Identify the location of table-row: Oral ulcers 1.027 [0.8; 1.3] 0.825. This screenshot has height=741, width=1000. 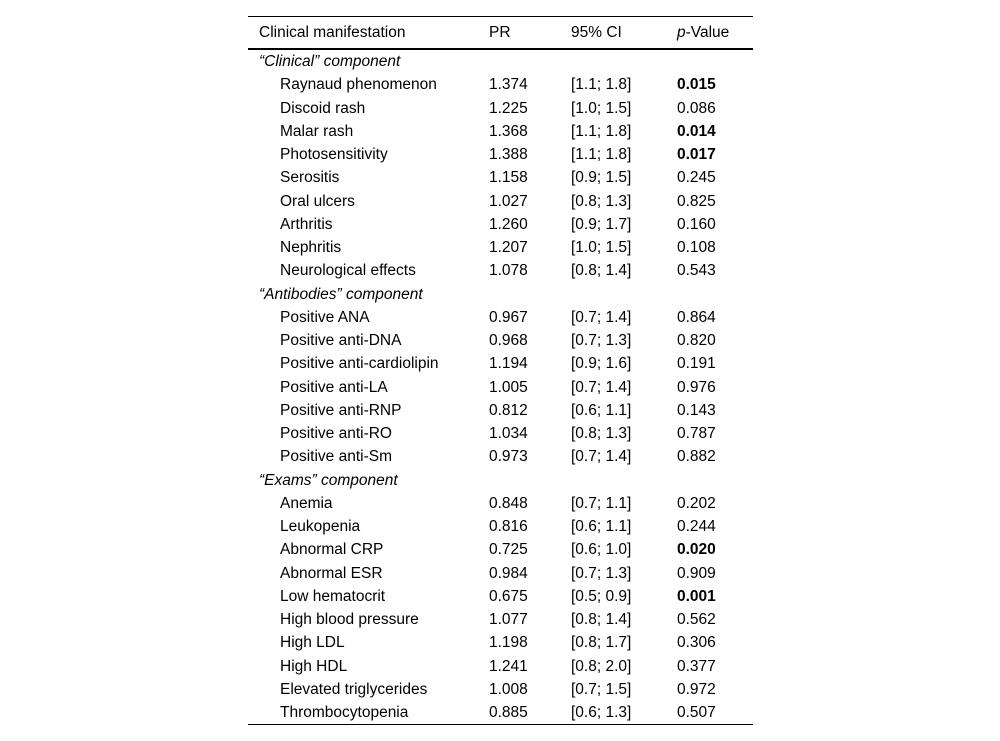
(500, 201).